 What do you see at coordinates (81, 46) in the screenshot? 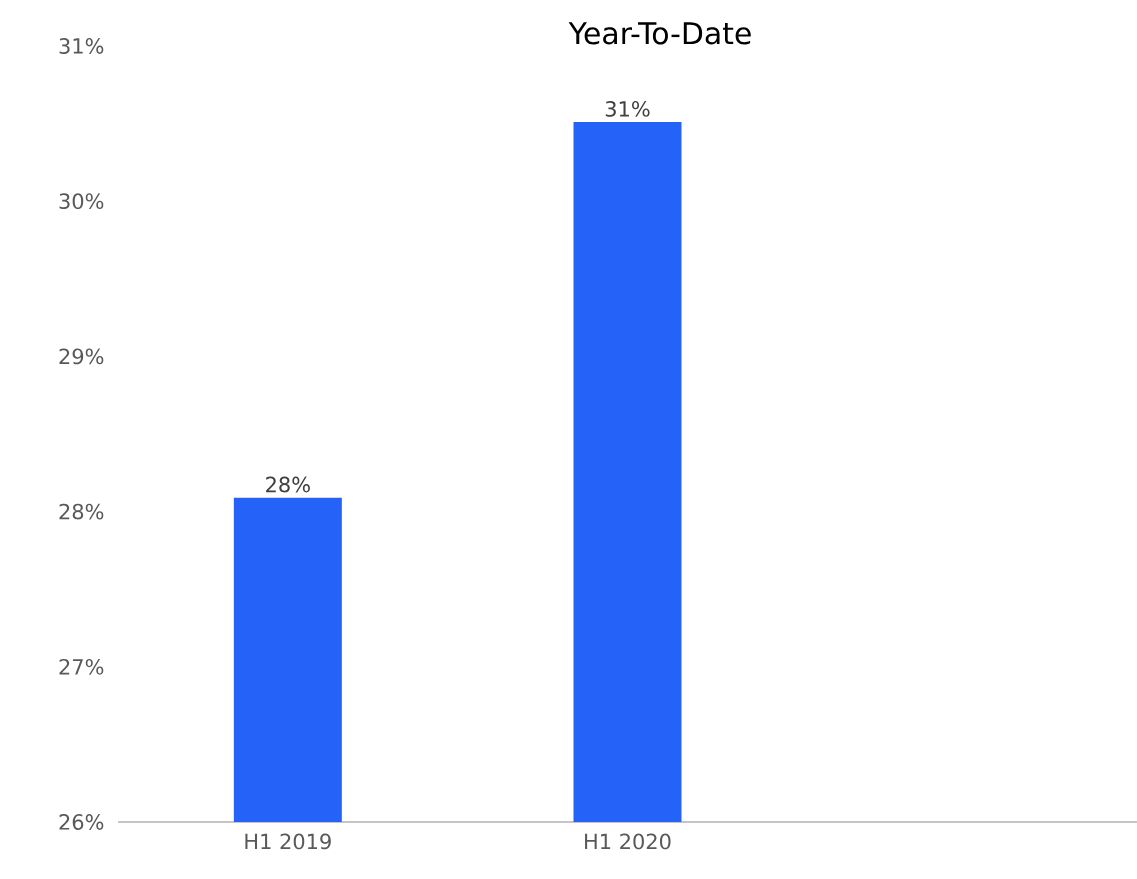
I see `y-tick-label: 31%` at bounding box center [81, 46].